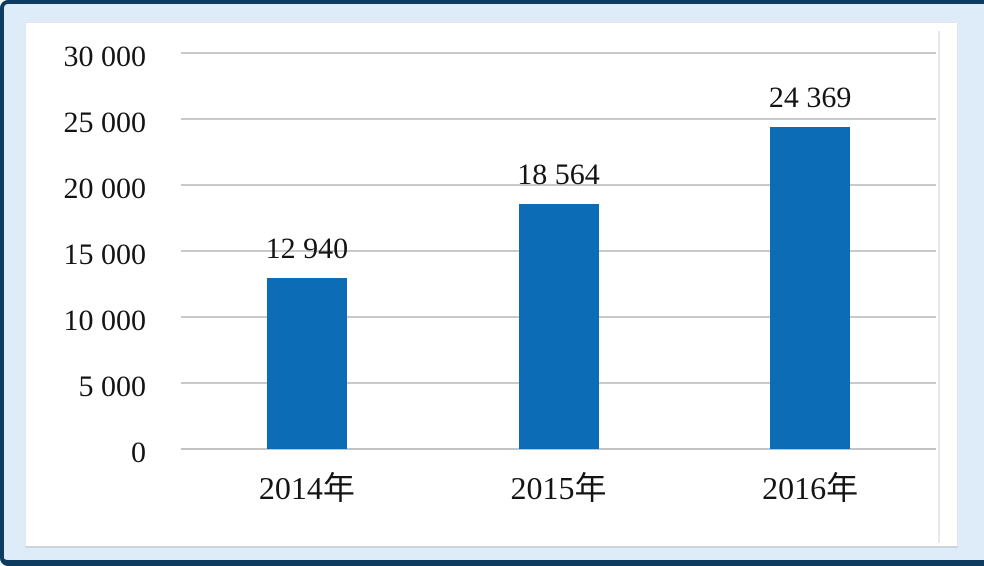  Describe the element at coordinates (105, 254) in the screenshot. I see `y-axis-tick-label: 15 000` at that location.